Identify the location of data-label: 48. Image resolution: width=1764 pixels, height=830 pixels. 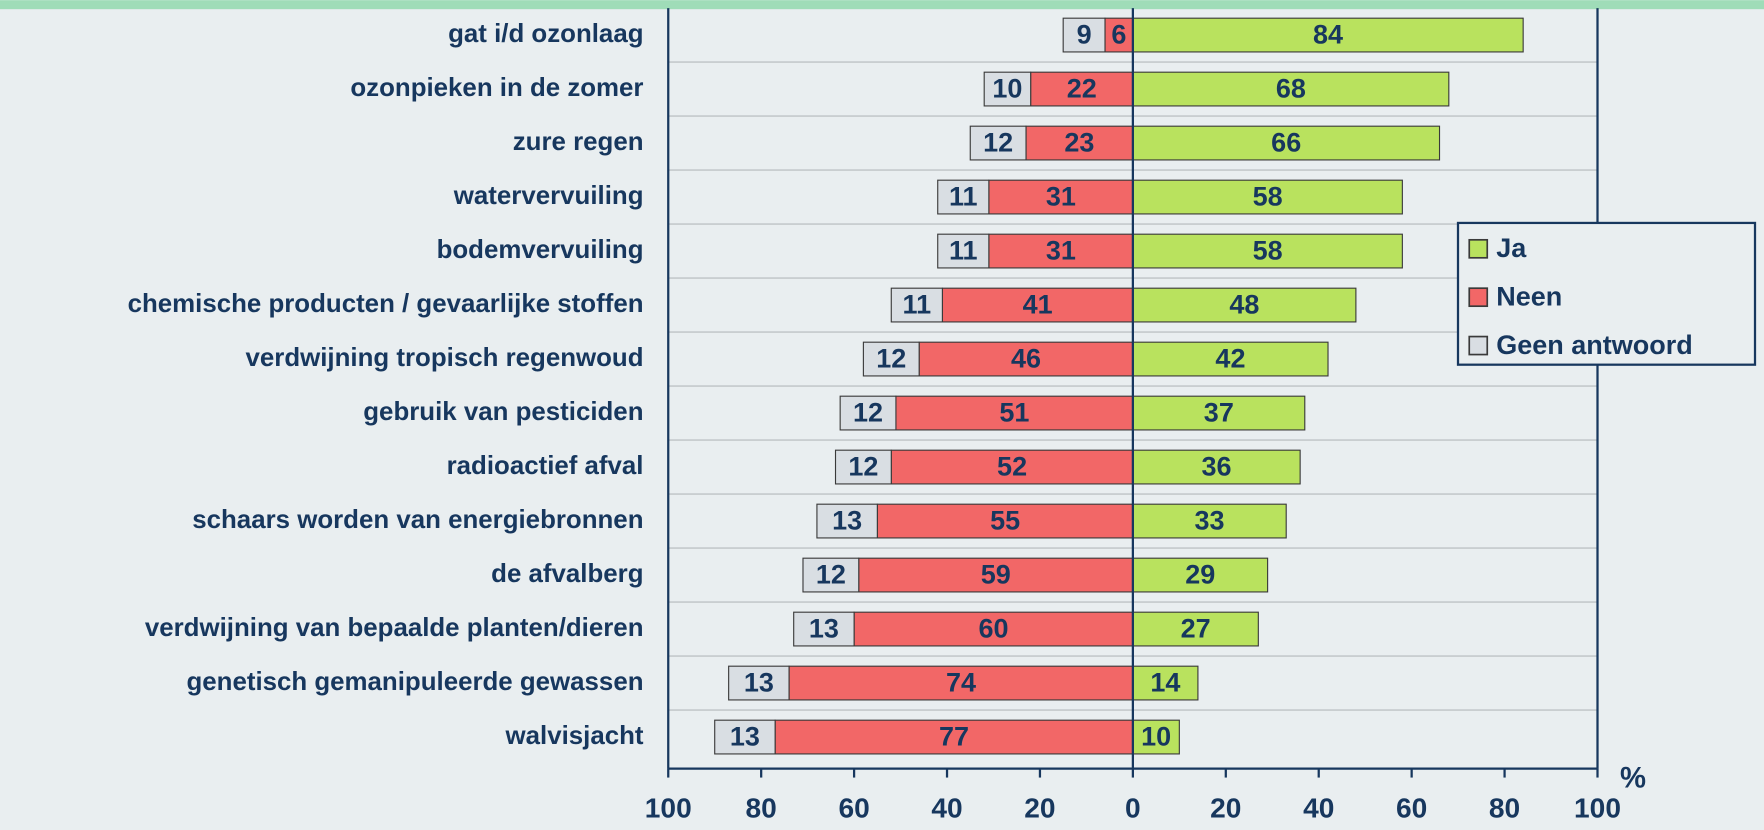
(1244, 304).